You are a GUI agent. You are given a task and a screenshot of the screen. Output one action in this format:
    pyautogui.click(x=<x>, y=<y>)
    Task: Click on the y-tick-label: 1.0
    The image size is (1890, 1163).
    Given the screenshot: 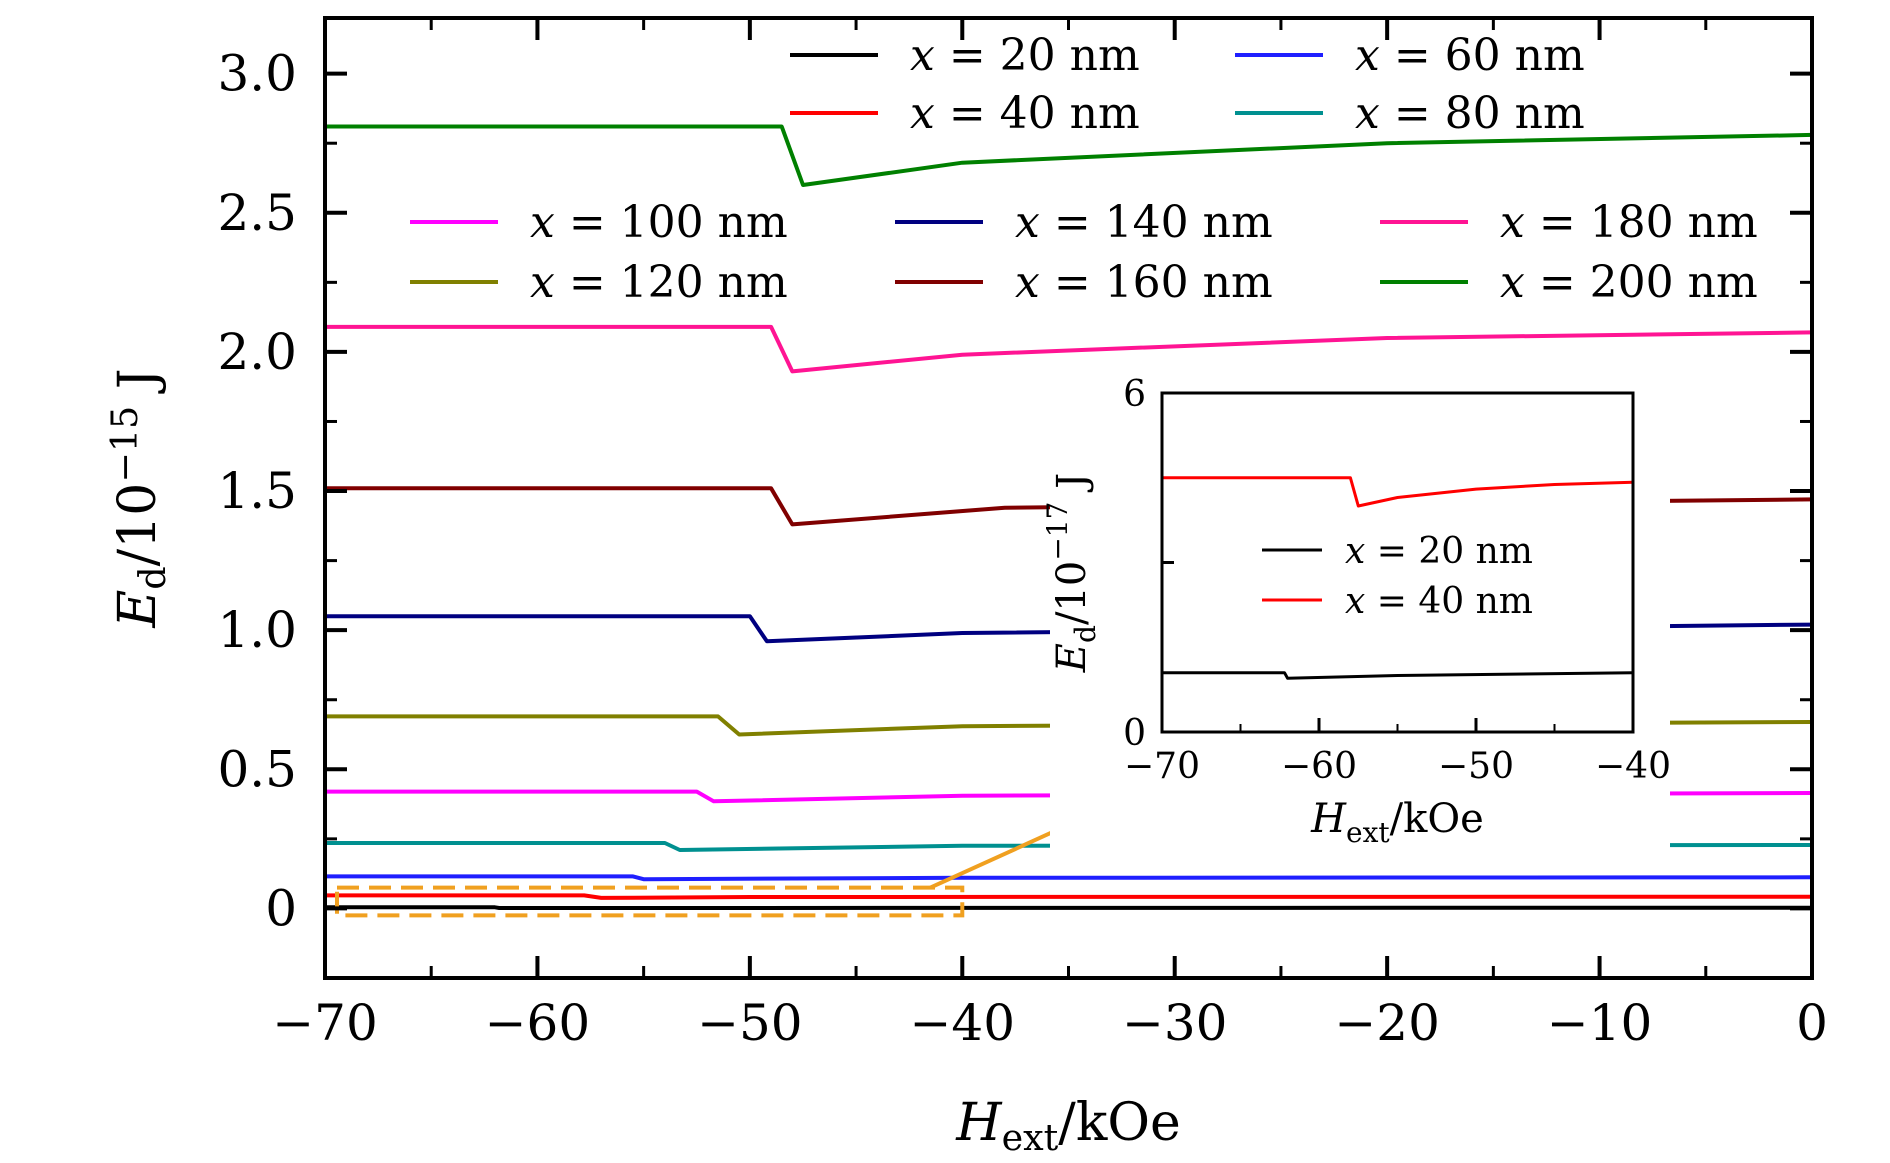 What is the action you would take?
    pyautogui.click(x=257, y=630)
    